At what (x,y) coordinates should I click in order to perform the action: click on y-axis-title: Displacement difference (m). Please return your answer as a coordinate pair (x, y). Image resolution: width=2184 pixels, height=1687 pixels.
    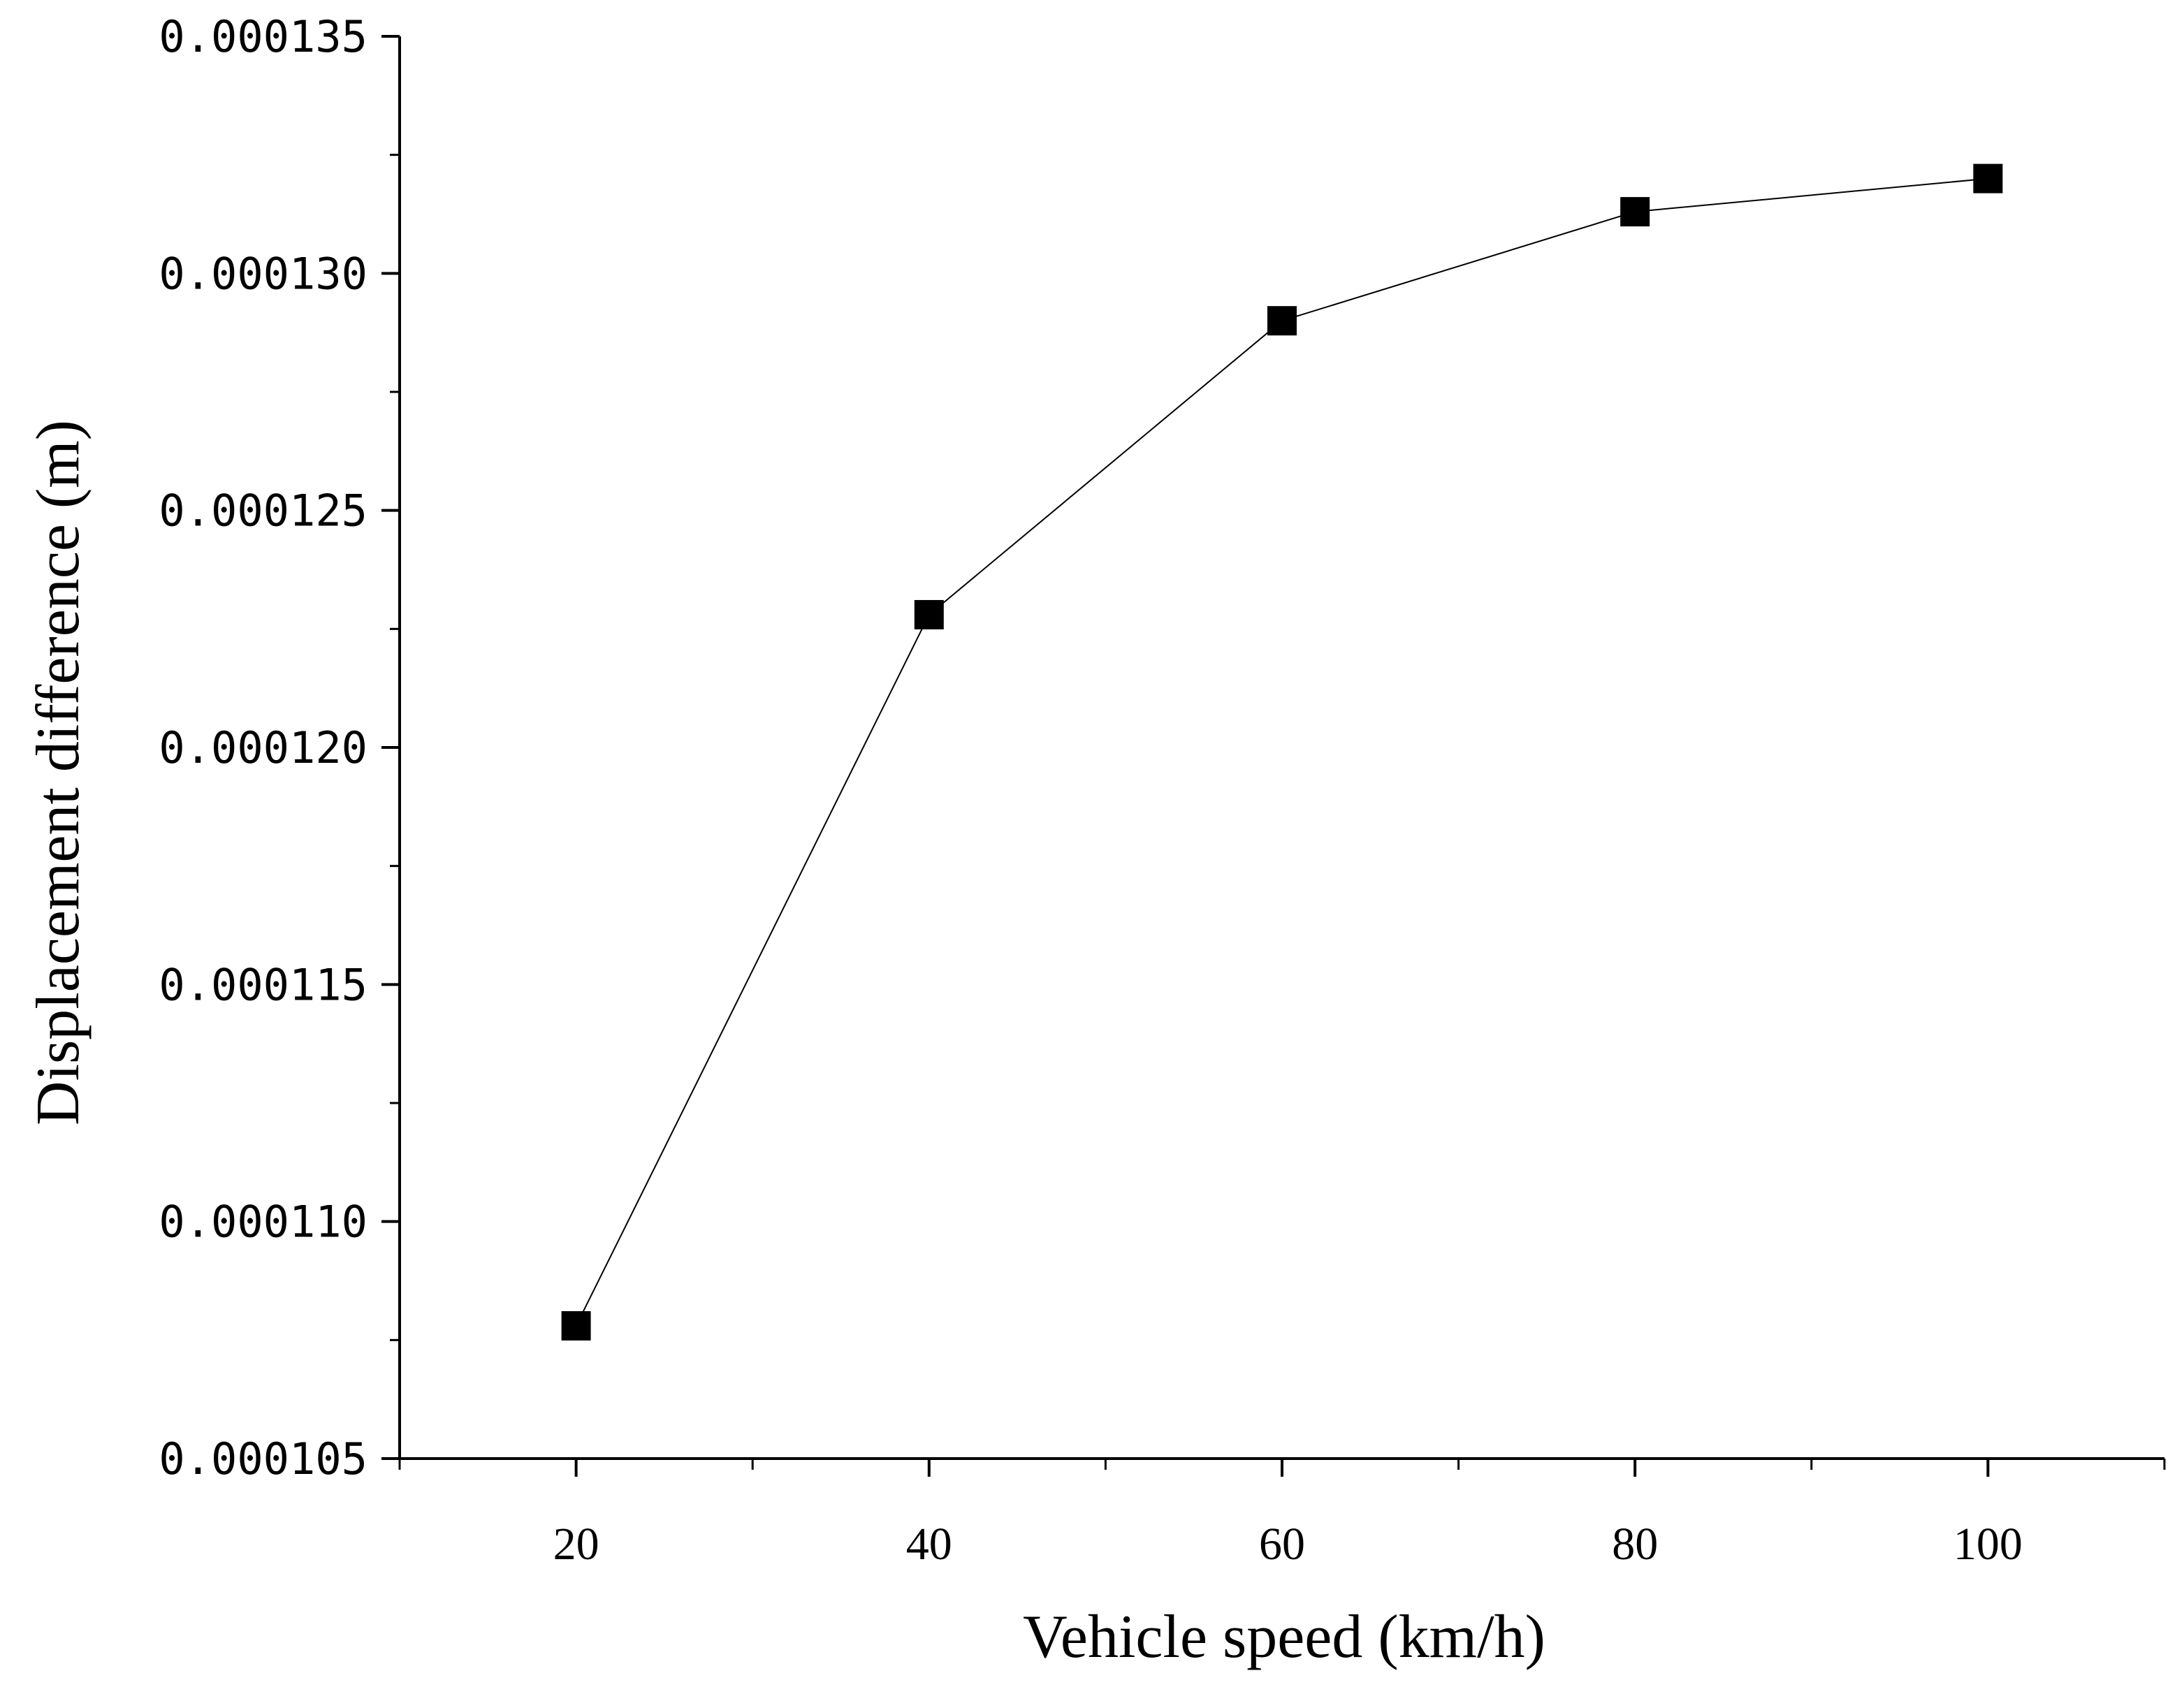
    Looking at the image, I should click on (58, 773).